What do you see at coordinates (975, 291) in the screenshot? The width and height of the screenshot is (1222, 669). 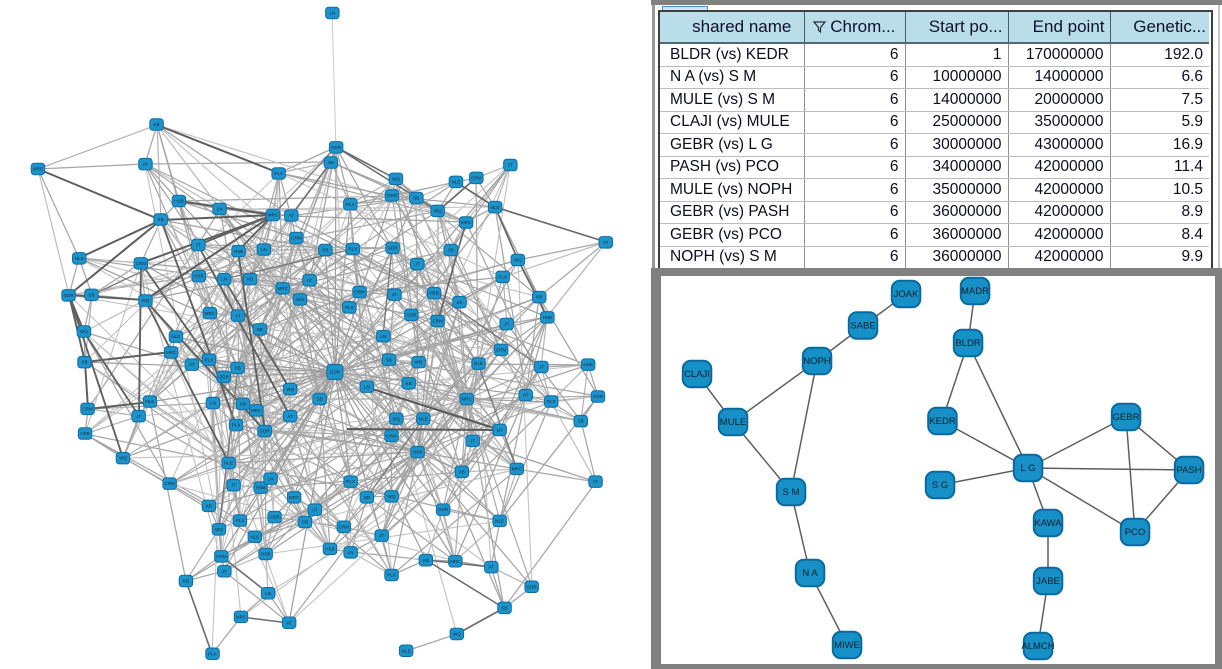 I see `svg-text: MADR` at bounding box center [975, 291].